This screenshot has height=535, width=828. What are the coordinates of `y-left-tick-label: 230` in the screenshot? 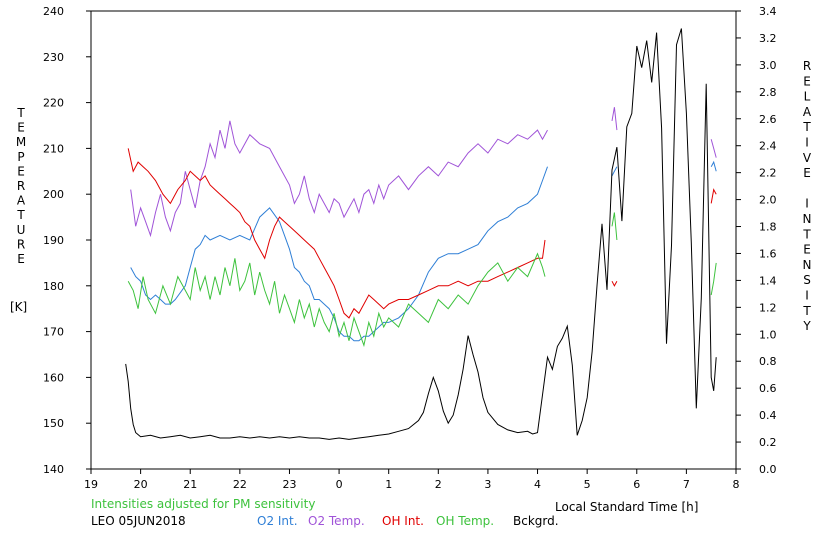 It's located at (53, 57).